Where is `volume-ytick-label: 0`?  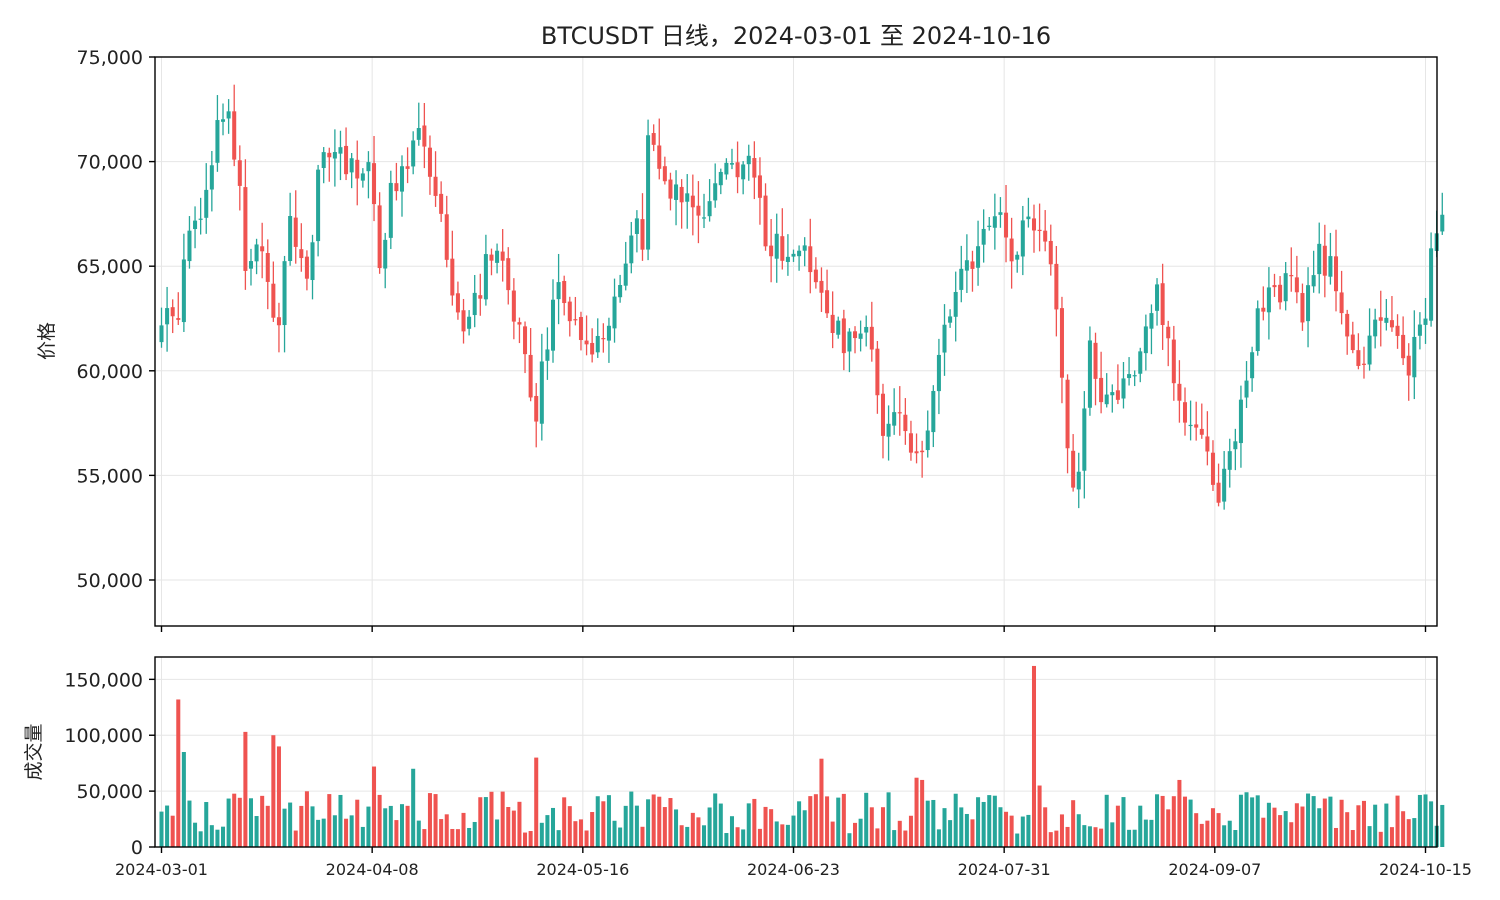 volume-ytick-label: 0 is located at coordinates (137, 848).